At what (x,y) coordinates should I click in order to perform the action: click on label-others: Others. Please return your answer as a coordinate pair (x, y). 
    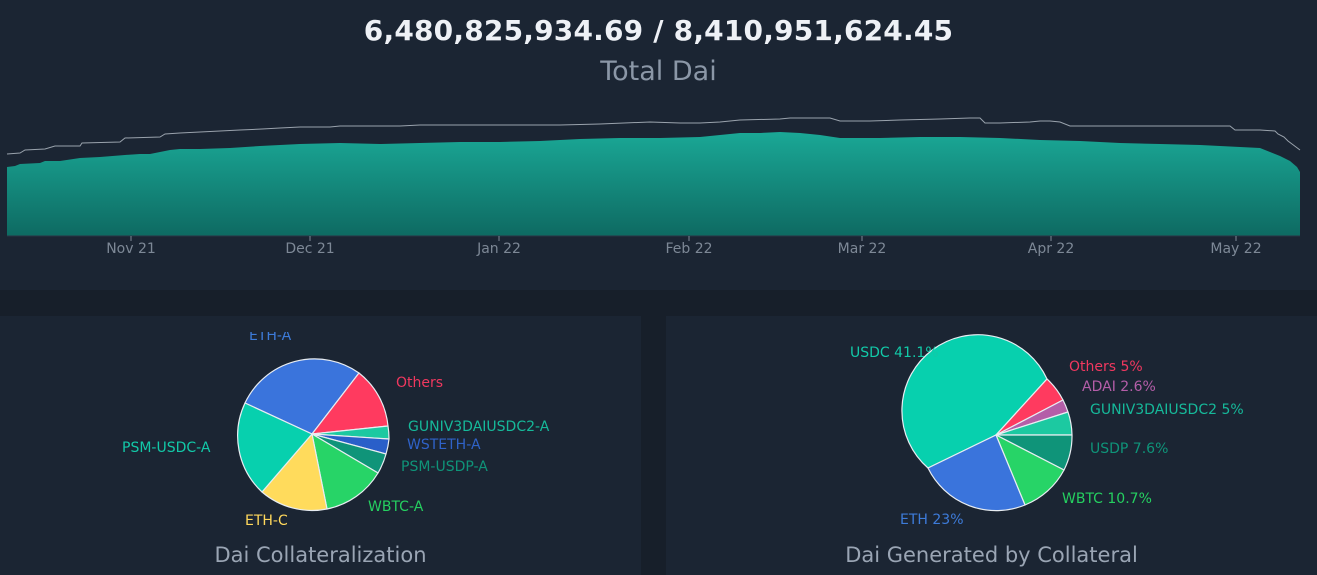
    Looking at the image, I should click on (420, 383).